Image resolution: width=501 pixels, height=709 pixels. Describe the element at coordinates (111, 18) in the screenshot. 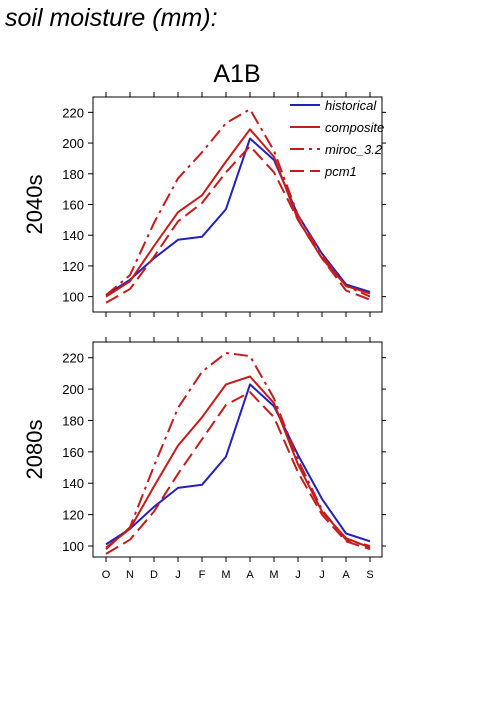

I see `page-title: soil moisture (mm):` at that location.